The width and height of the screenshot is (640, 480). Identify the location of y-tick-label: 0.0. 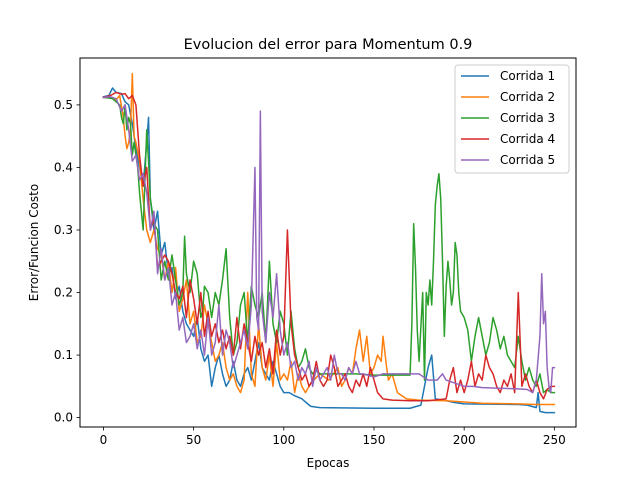
(63, 418).